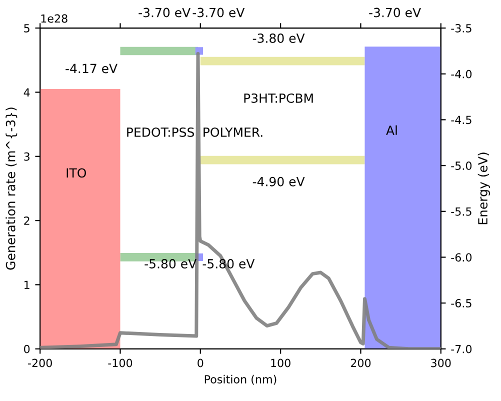  I want to click on annotation: Al, so click(391, 130).